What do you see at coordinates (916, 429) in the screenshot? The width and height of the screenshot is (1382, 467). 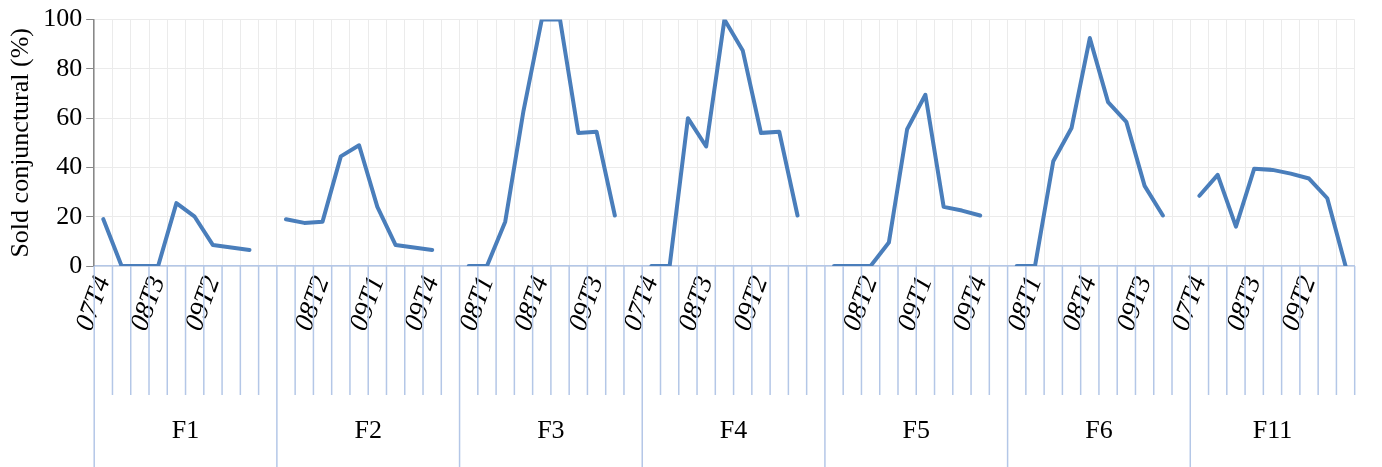 I see `text: F5` at bounding box center [916, 429].